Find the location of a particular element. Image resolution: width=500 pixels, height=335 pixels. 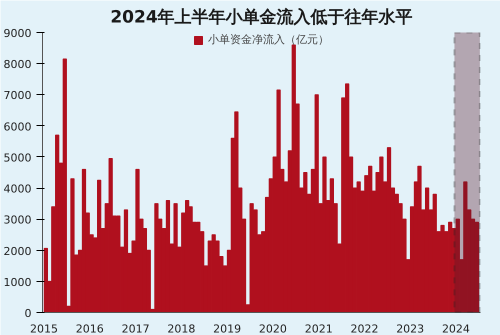

y-tick-label: 4000 is located at coordinates (18, 189).